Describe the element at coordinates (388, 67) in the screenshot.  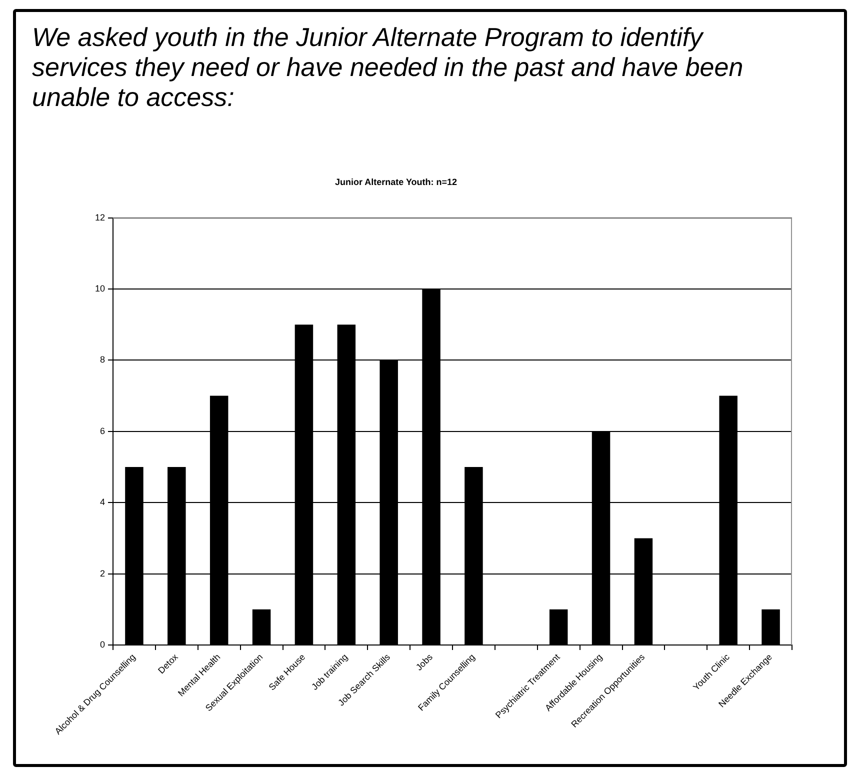
I see `text: We asked youth in the Junior Alternate Program to identify services they need or have needed in the past and have been unable to access:` at that location.